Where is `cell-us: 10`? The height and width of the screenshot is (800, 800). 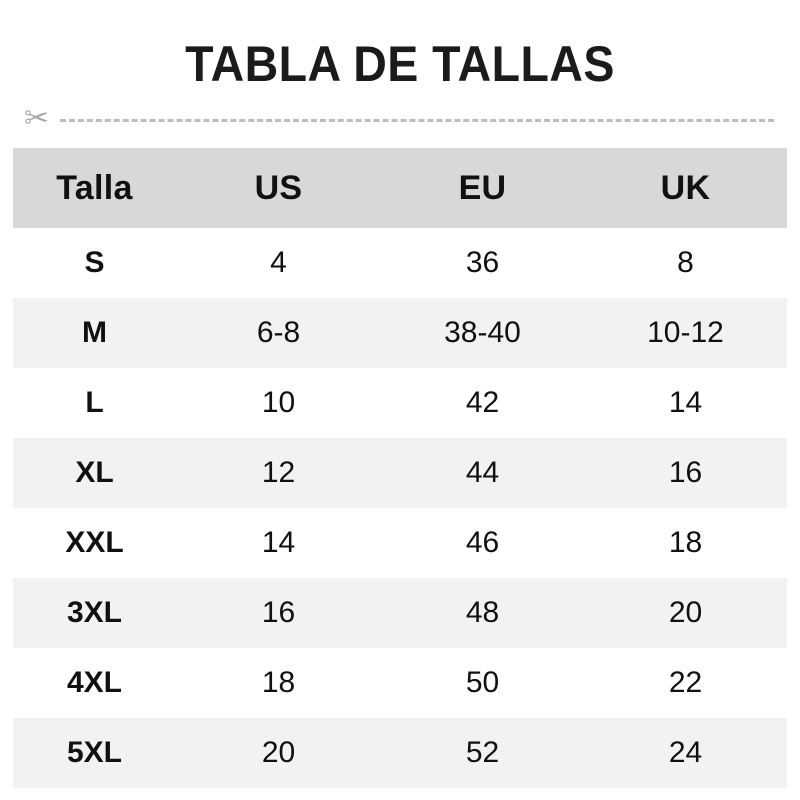
cell-us: 10 is located at coordinates (278, 402).